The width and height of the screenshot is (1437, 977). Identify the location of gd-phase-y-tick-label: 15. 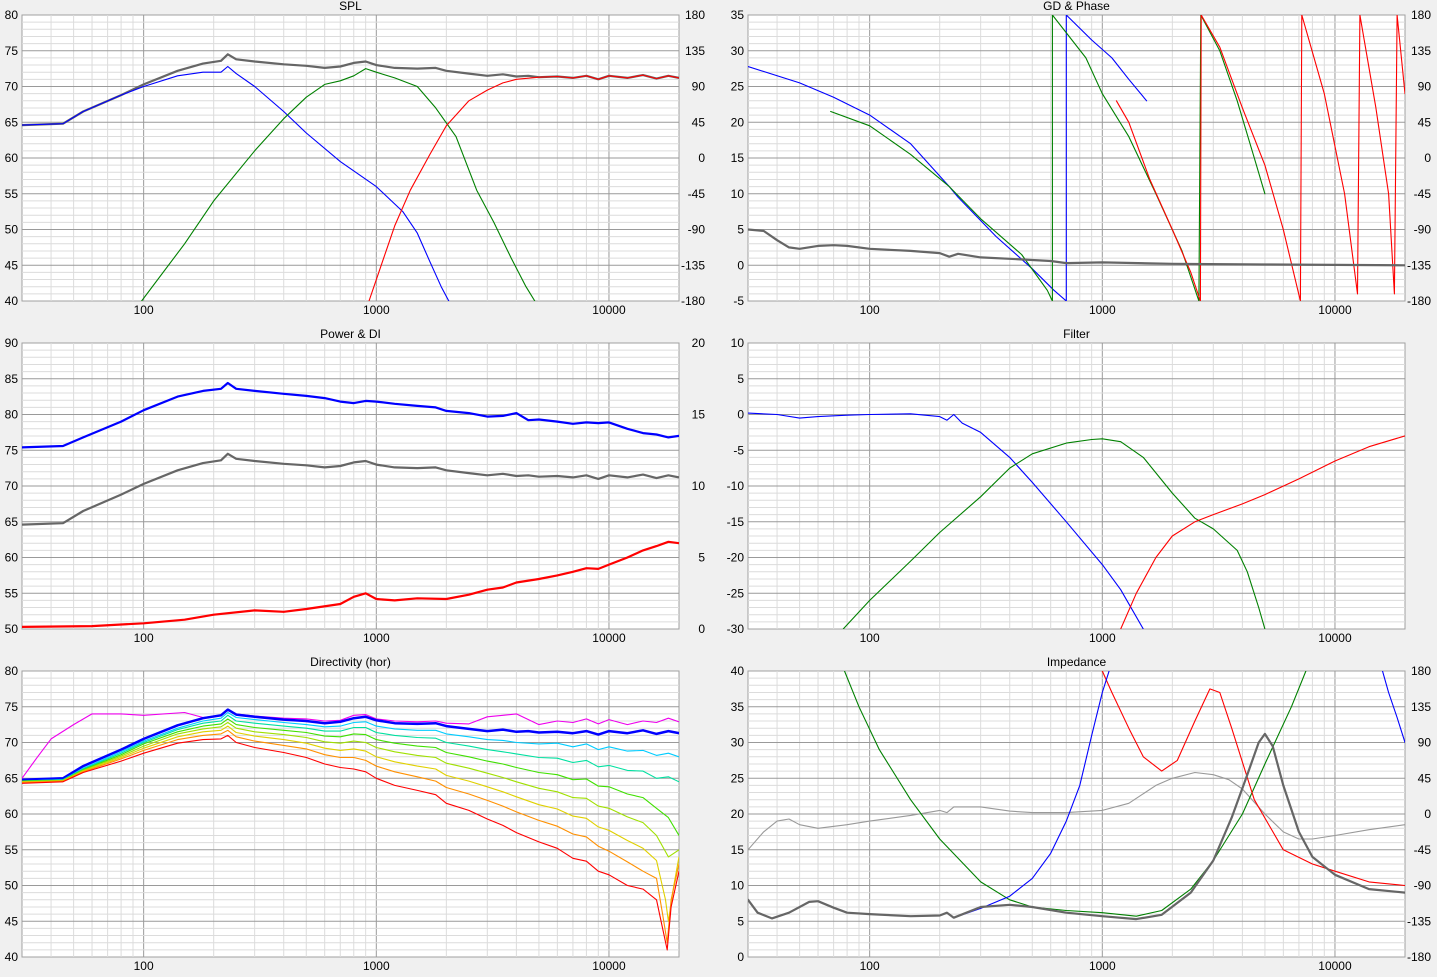
(738, 158).